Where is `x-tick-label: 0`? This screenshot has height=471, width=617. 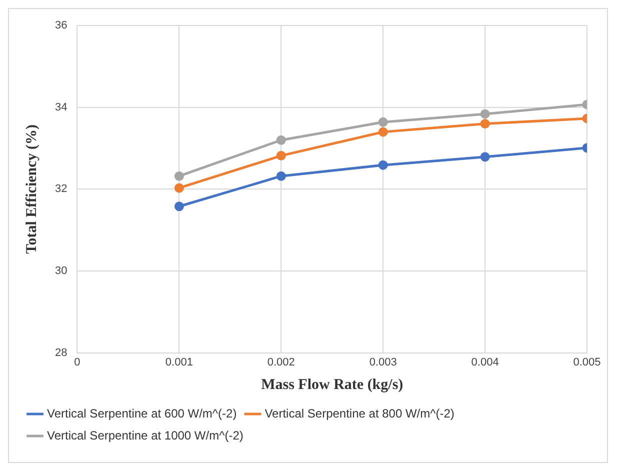
x-tick-label: 0 is located at coordinates (77, 362).